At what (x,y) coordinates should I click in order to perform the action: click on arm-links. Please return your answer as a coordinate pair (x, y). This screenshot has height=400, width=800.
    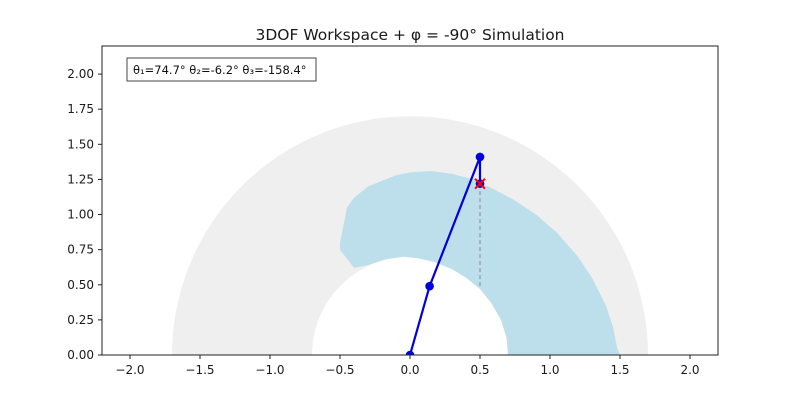
    Looking at the image, I should click on (445, 255).